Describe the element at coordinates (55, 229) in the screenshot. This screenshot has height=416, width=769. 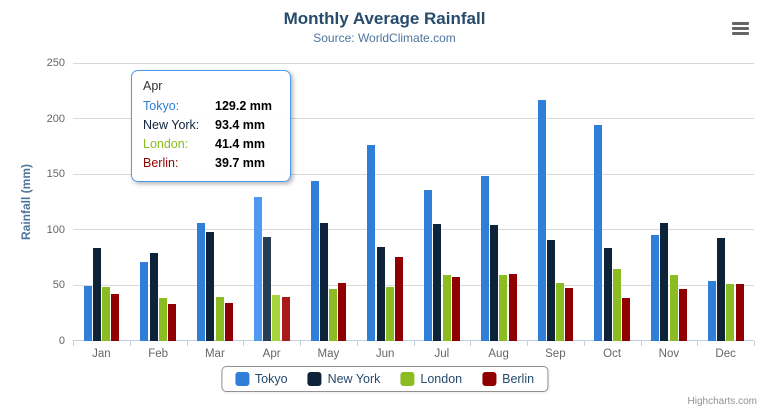
I see `y-axis-label: 100` at that location.